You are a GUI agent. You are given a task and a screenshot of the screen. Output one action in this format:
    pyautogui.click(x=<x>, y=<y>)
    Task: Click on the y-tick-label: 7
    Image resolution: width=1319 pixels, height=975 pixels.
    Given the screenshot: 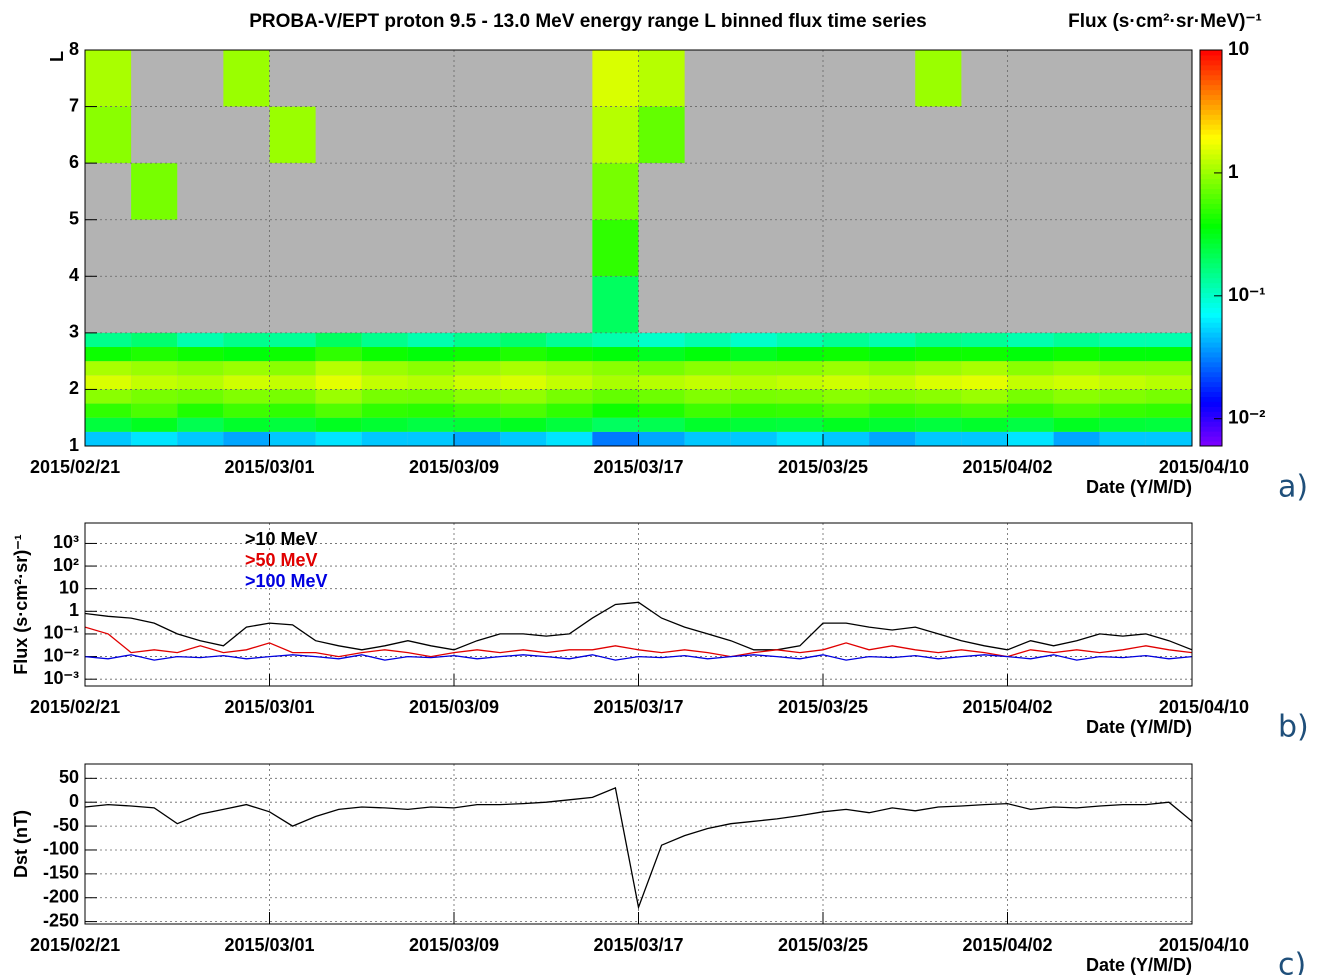 What is the action you would take?
    pyautogui.click(x=74, y=105)
    